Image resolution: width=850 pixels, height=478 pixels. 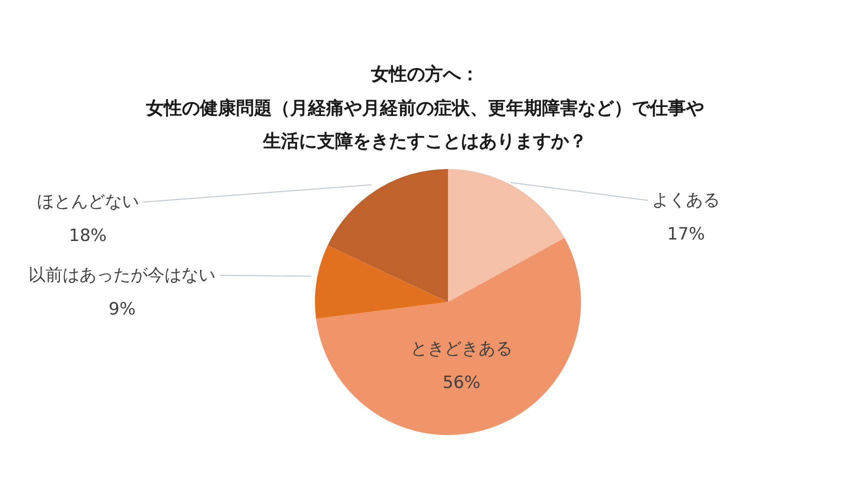 I want to click on slice-label: よくある, so click(x=686, y=200).